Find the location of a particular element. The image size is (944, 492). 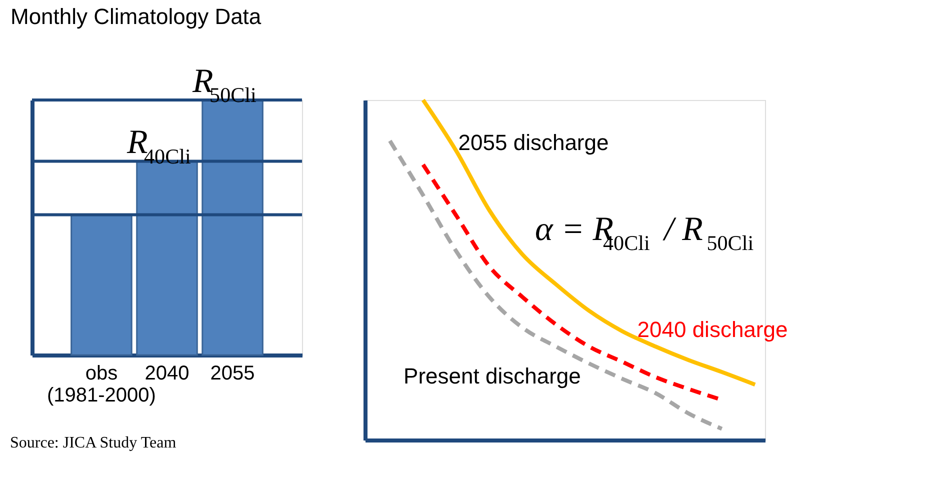

series-label: 2055 discharge is located at coordinates (533, 142).